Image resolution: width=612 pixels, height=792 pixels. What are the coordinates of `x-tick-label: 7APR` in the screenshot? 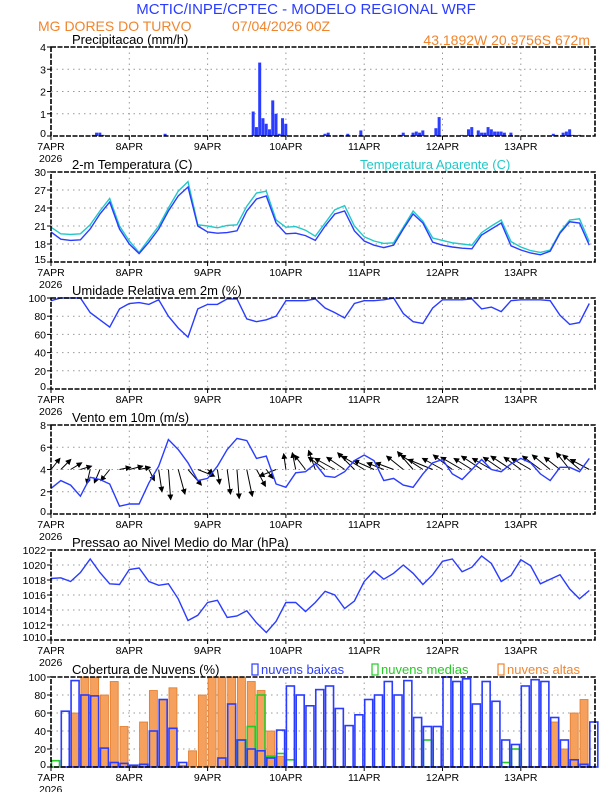 It's located at (51, 273).